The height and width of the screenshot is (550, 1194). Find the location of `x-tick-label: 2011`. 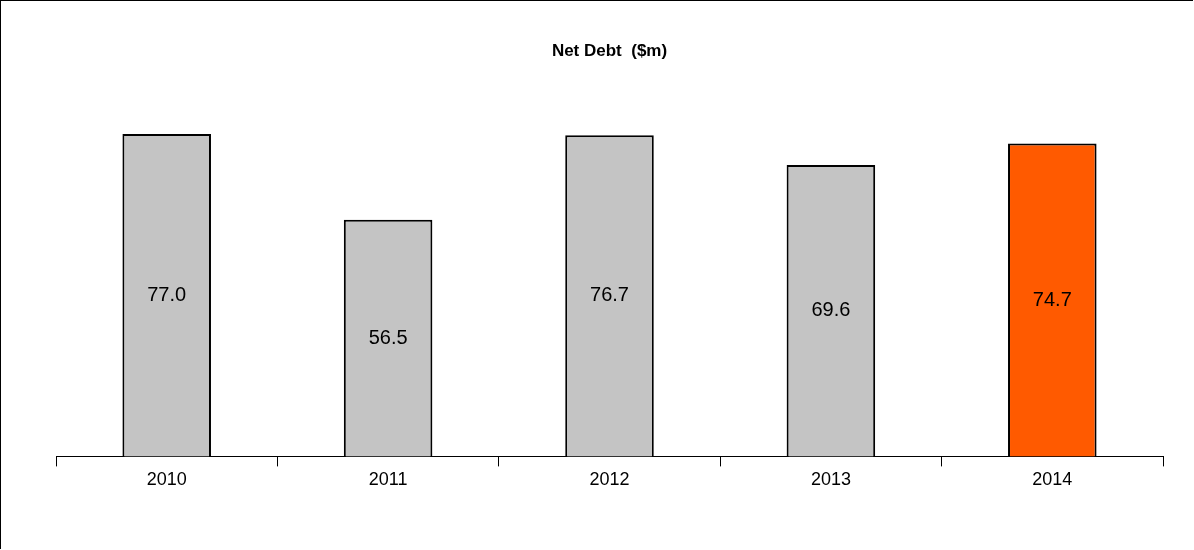

x-tick-label: 2011 is located at coordinates (388, 479).